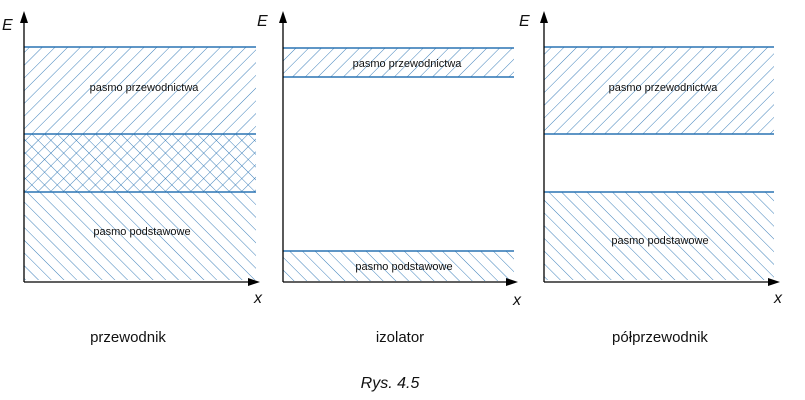 This screenshot has width=805, height=400. Describe the element at coordinates (390, 383) in the screenshot. I see `figure-caption: Rys. 4.5` at that location.